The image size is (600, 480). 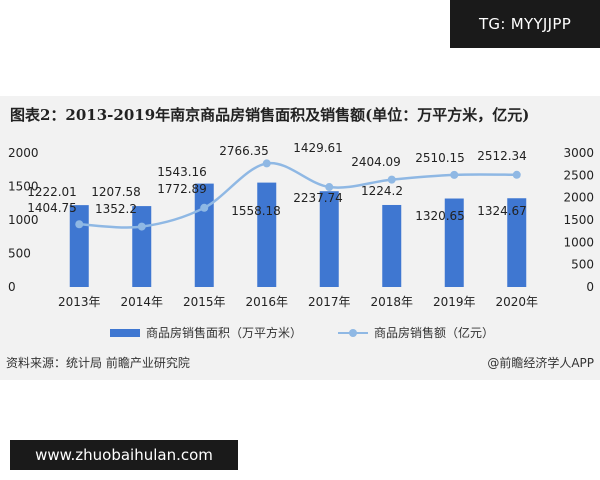 What do you see at coordinates (124, 455) in the screenshot?
I see `site-url: www.zhuobaihulan.com` at bounding box center [124, 455].